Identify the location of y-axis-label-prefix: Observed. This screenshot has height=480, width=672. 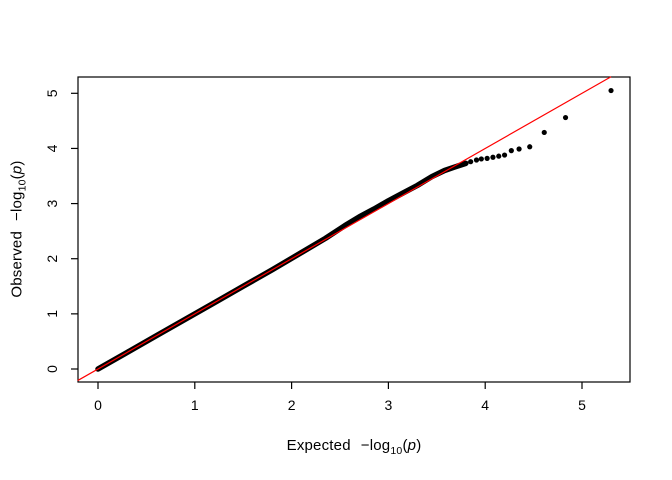
(17, 264).